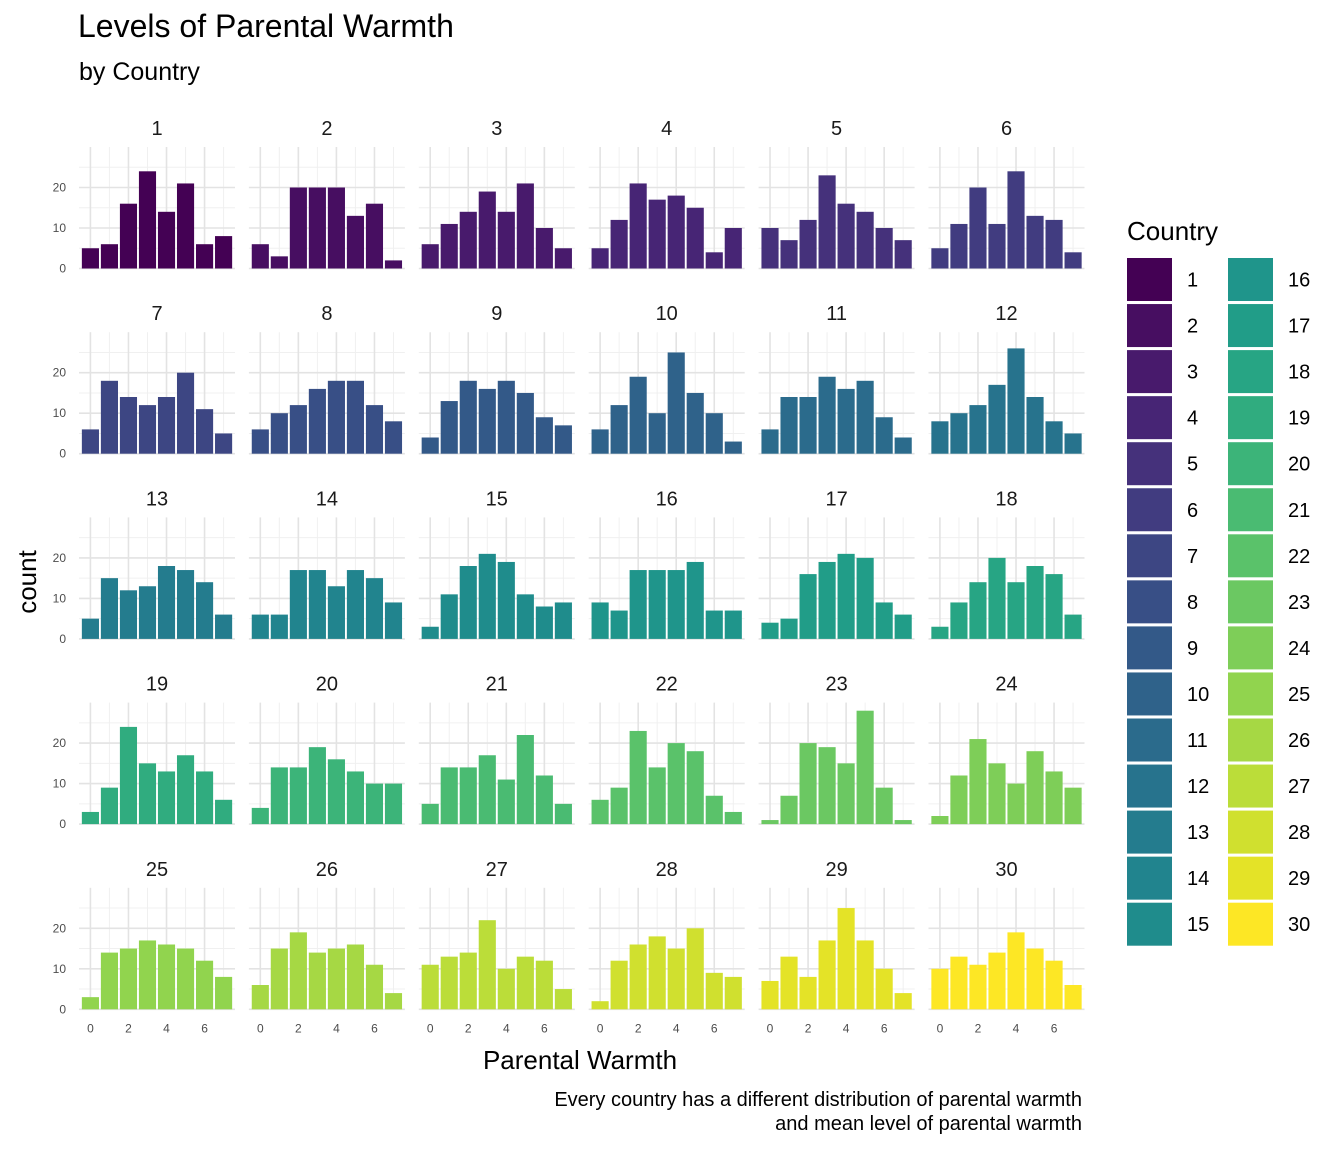 This screenshot has width=1344, height=1152. I want to click on legend-label: 20, so click(1299, 465).